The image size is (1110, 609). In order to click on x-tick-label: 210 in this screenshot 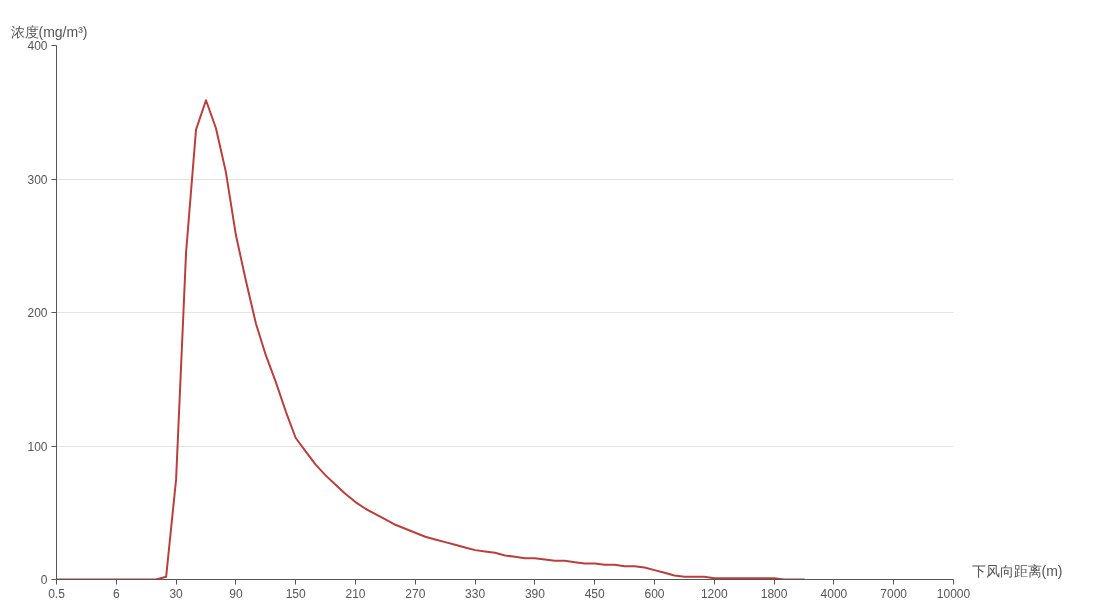, I will do `click(355, 593)`.